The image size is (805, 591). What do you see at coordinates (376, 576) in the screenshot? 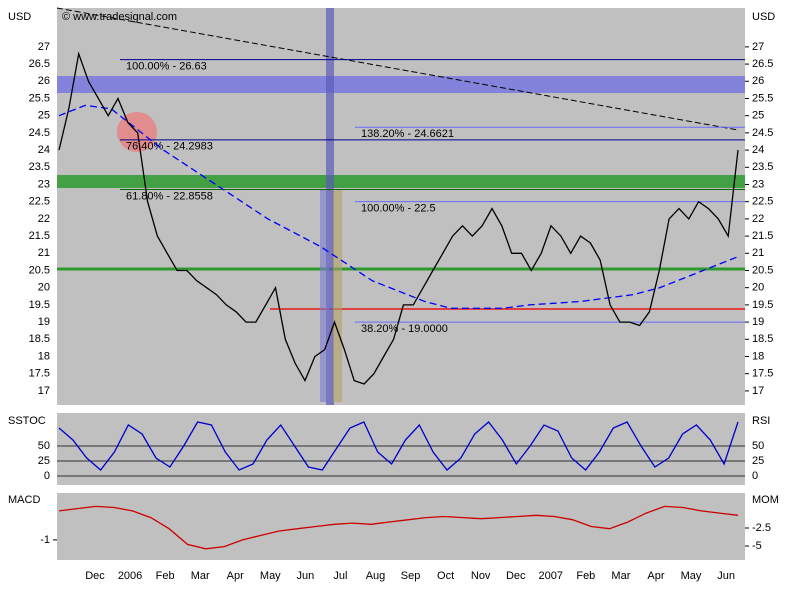
I see `x-tick-label: Aug` at bounding box center [376, 576].